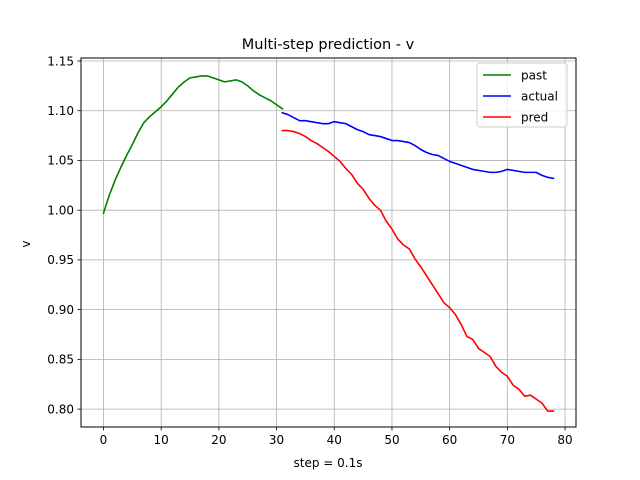  I want to click on x-tick-label: 70, so click(507, 440).